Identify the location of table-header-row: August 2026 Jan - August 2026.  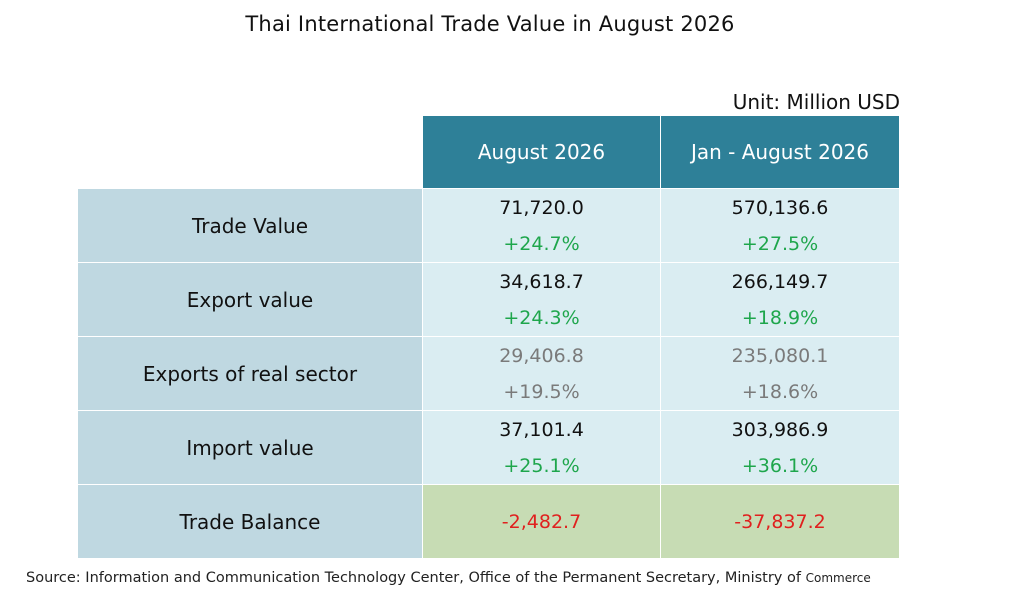
(488, 152).